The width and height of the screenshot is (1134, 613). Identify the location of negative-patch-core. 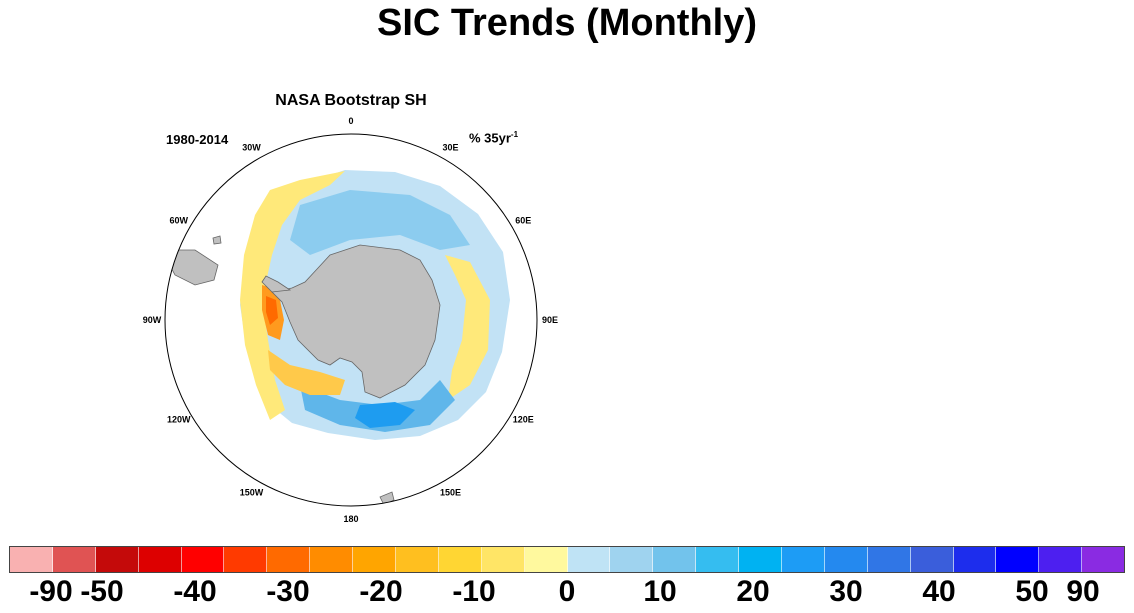
(385, 415).